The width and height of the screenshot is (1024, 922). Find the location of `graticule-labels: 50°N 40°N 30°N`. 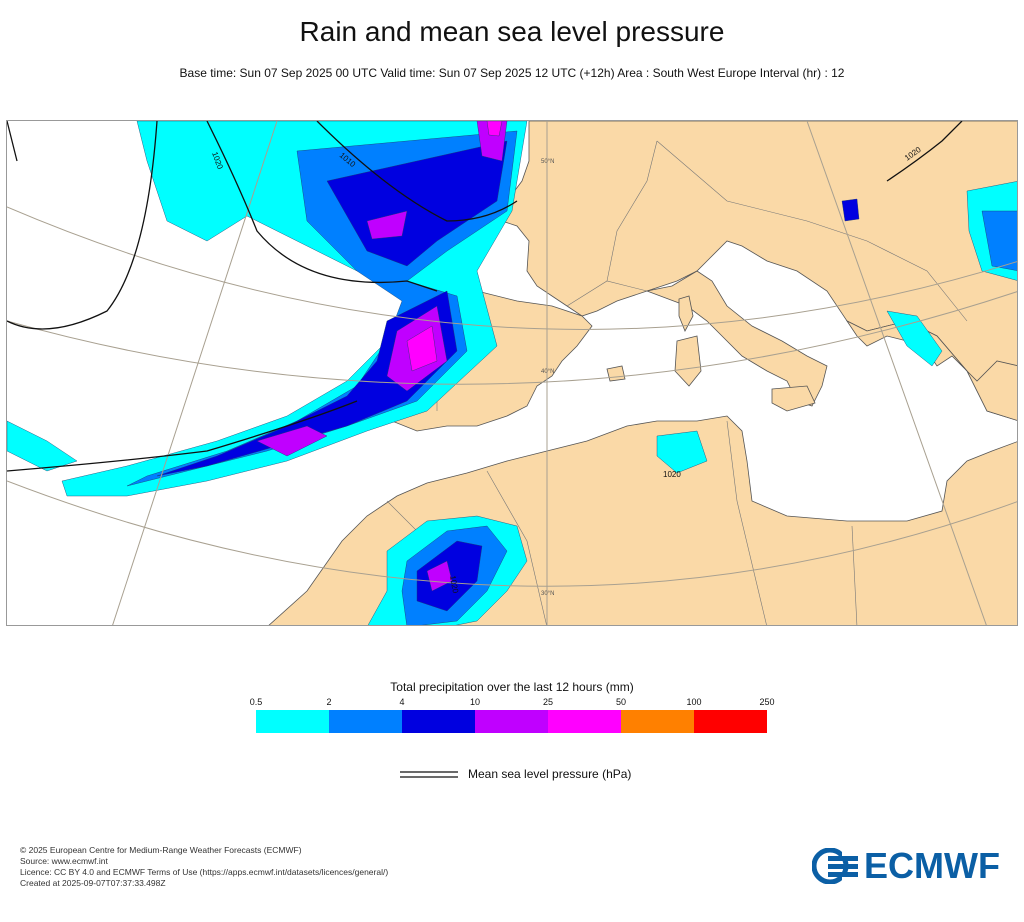

graticule-labels: 50°N 40°N 30°N is located at coordinates (547, 378).